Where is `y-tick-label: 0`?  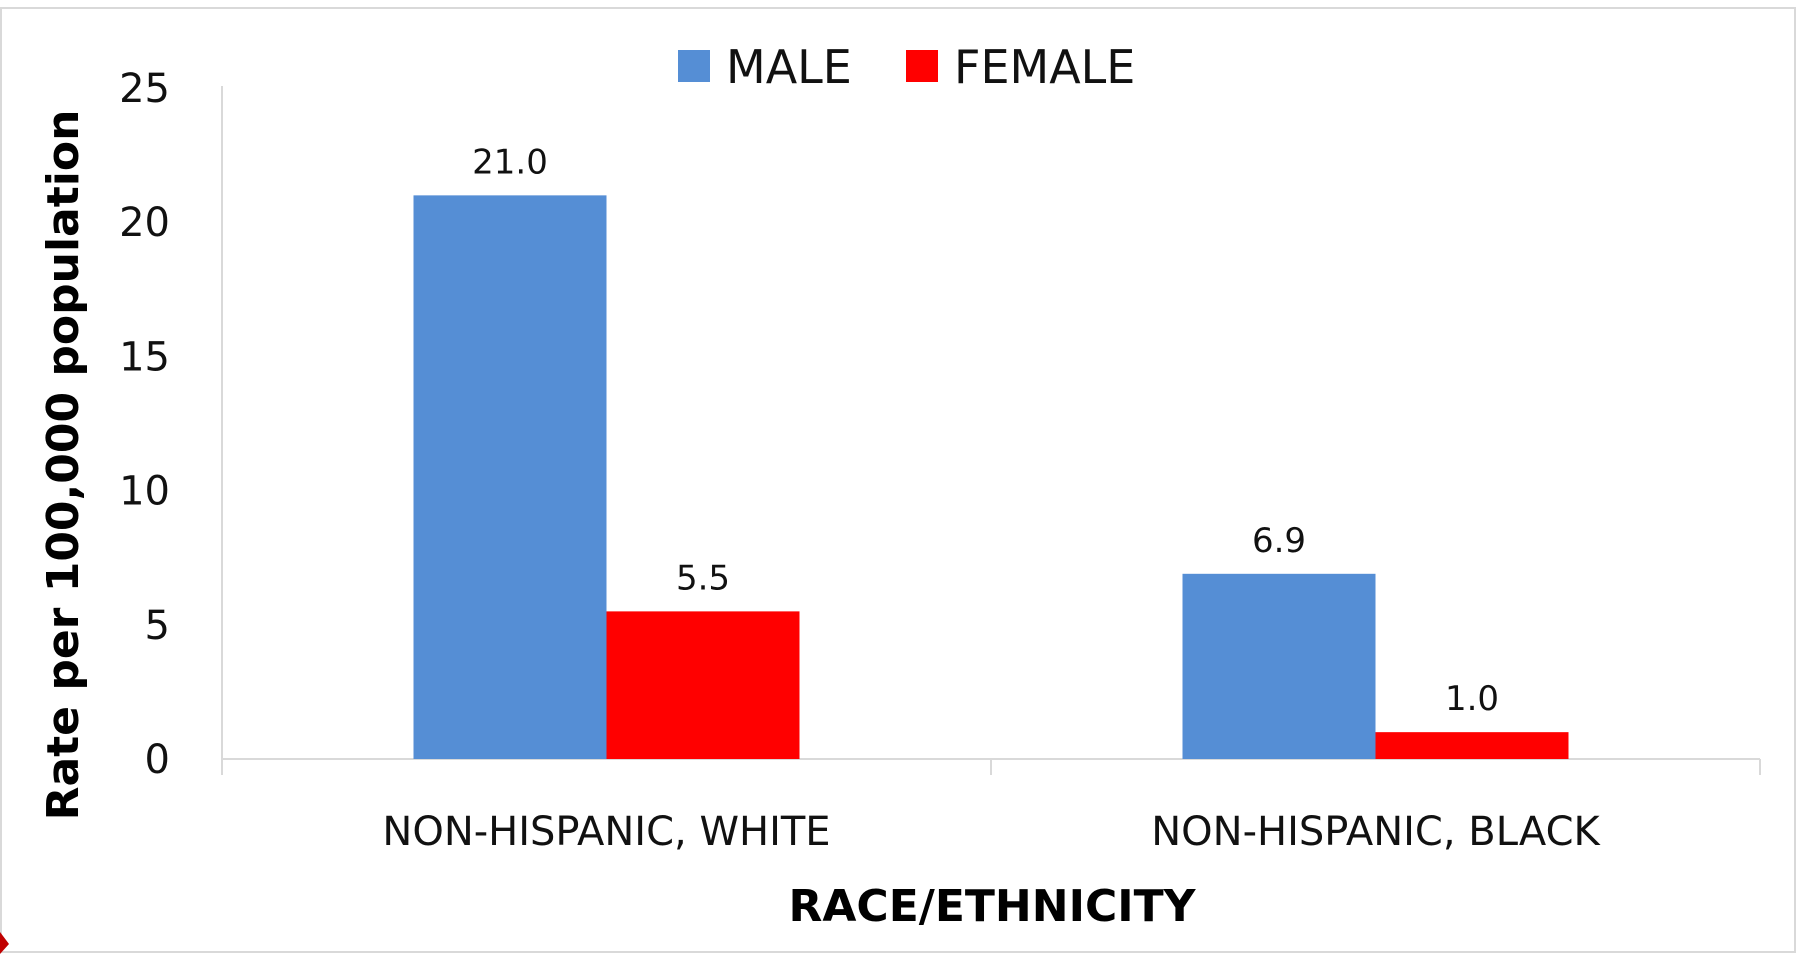 y-tick-label: 0 is located at coordinates (157, 760).